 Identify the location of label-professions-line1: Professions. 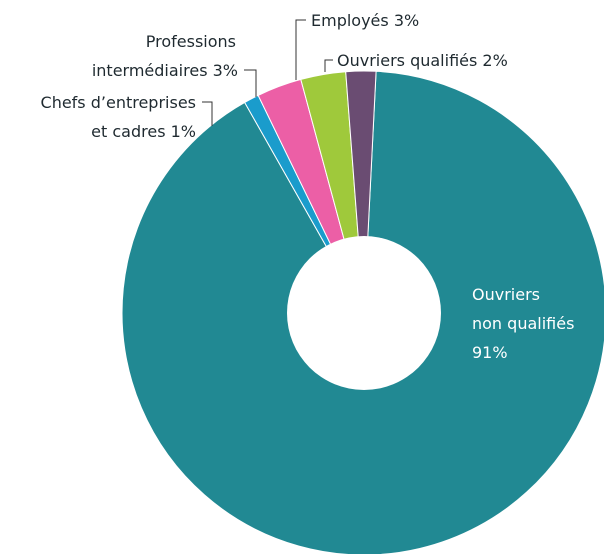
(191, 41).